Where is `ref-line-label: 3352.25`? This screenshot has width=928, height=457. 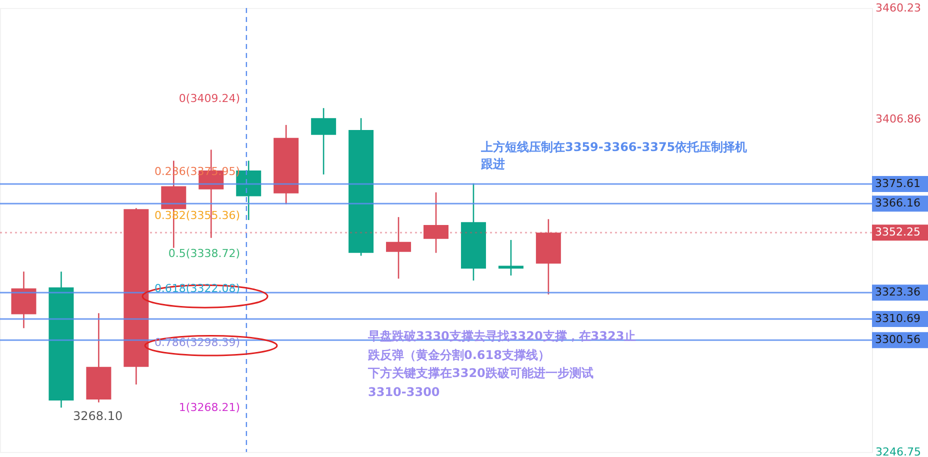
ref-line-label: 3352.25 is located at coordinates (897, 232).